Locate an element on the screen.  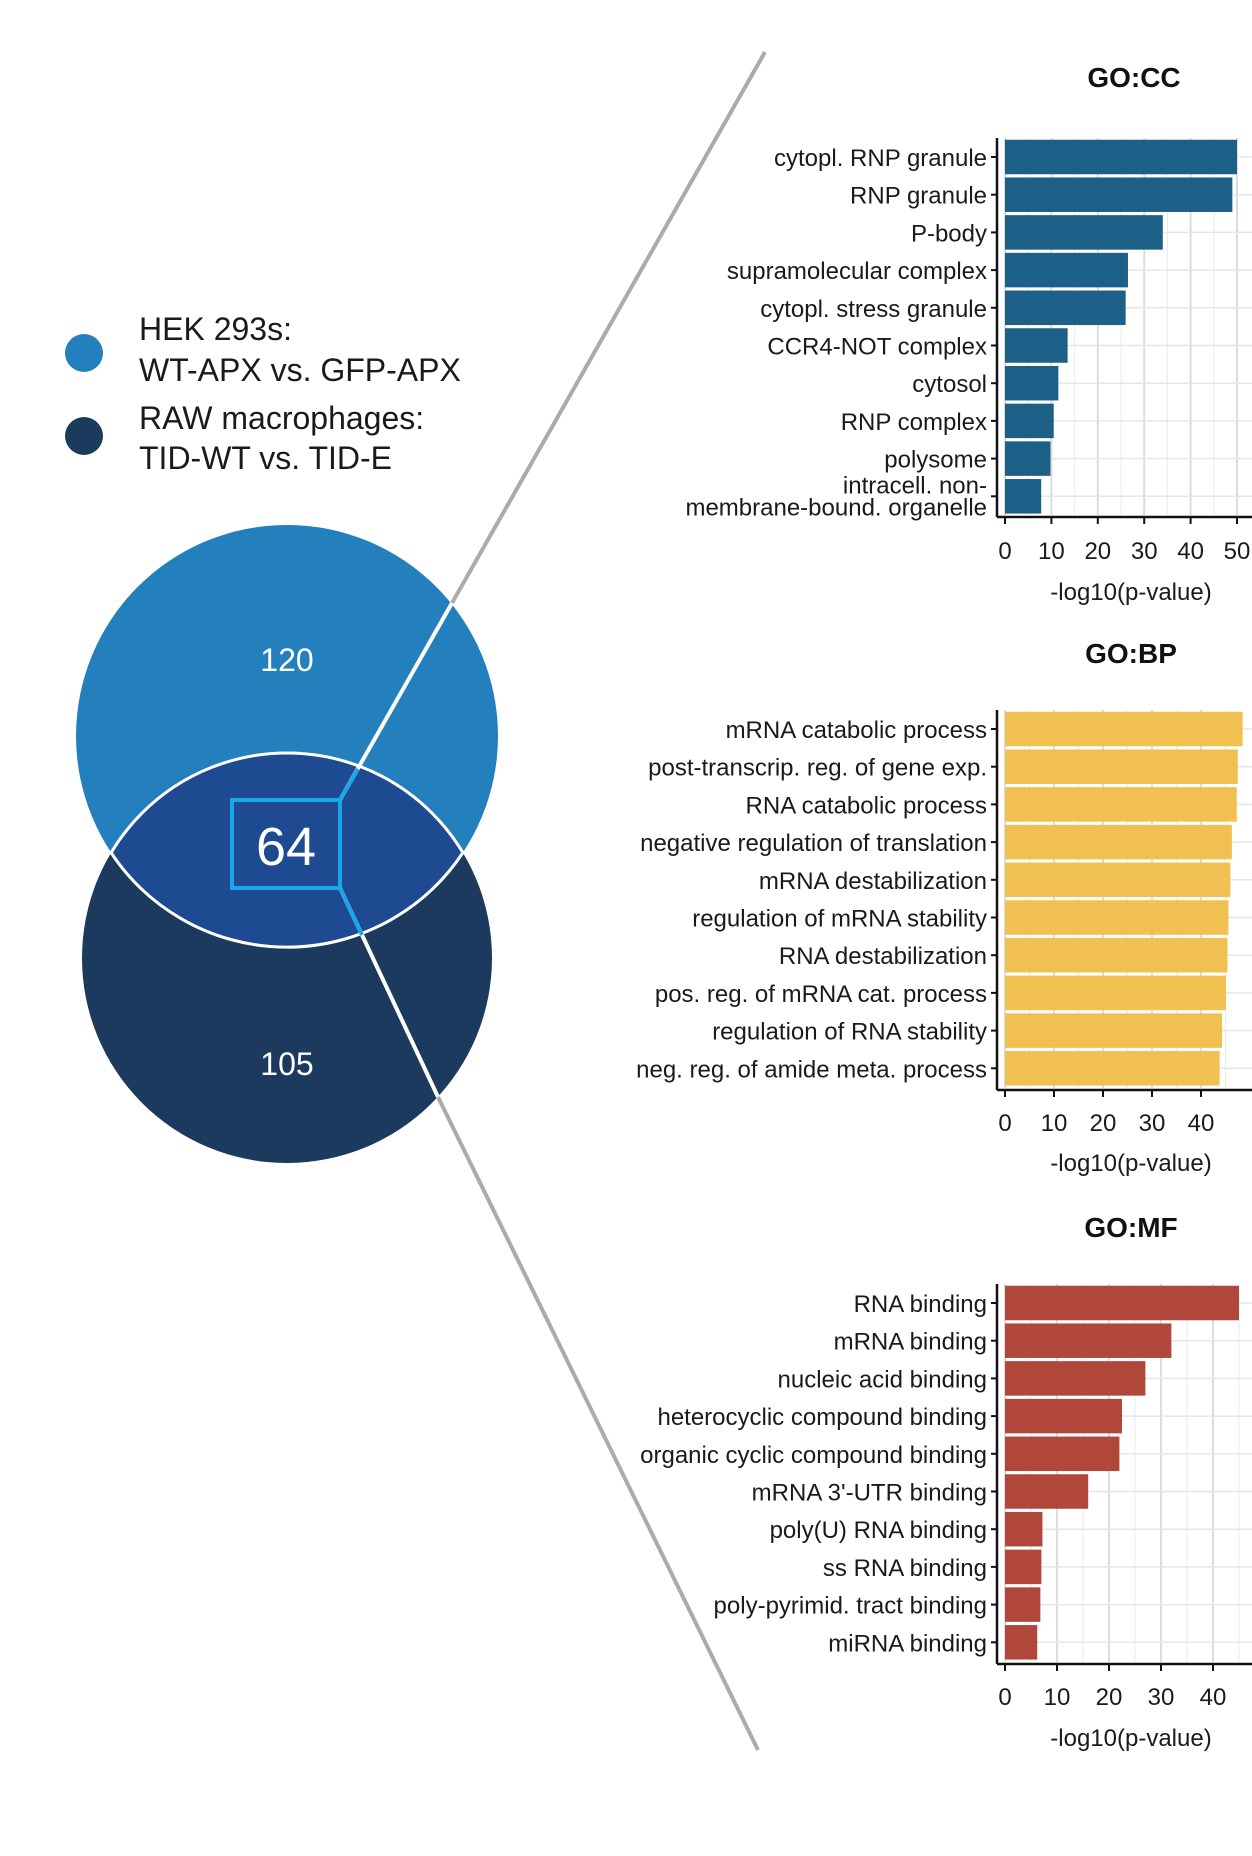
category-label: intracell. non- is located at coordinates (915, 485).